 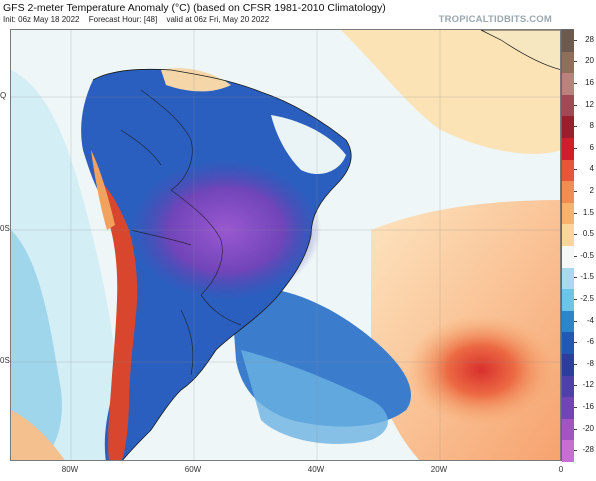 I want to click on lon-label-20w: 20W, so click(x=439, y=469).